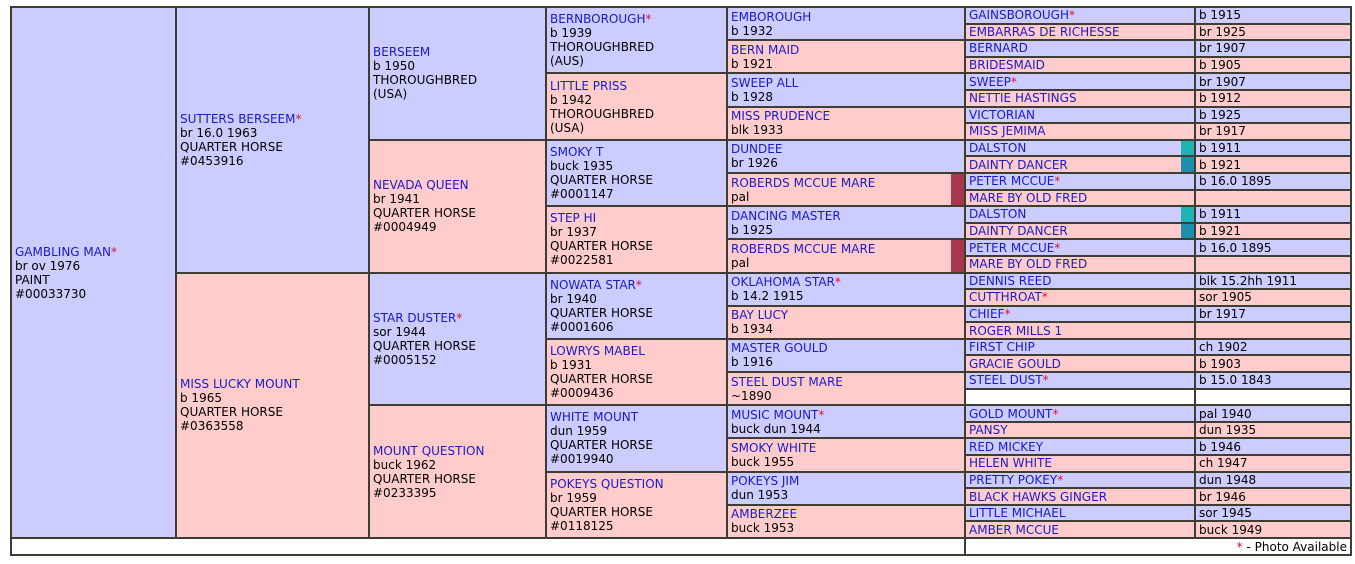 The image size is (1355, 564). Describe the element at coordinates (1273, 181) in the screenshot. I see `horse-info: b 16.0 1895` at that location.